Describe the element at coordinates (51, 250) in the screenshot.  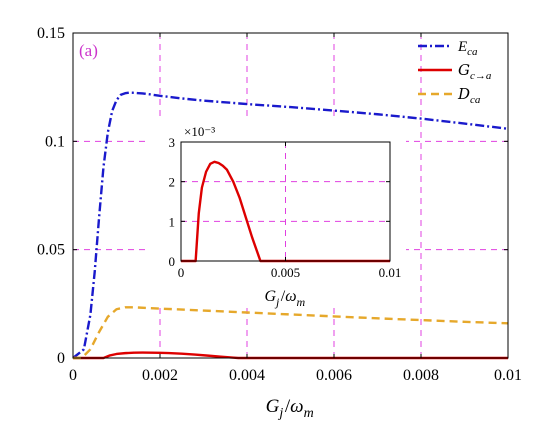
I see `main-y-tick-label: 0.05` at that location.